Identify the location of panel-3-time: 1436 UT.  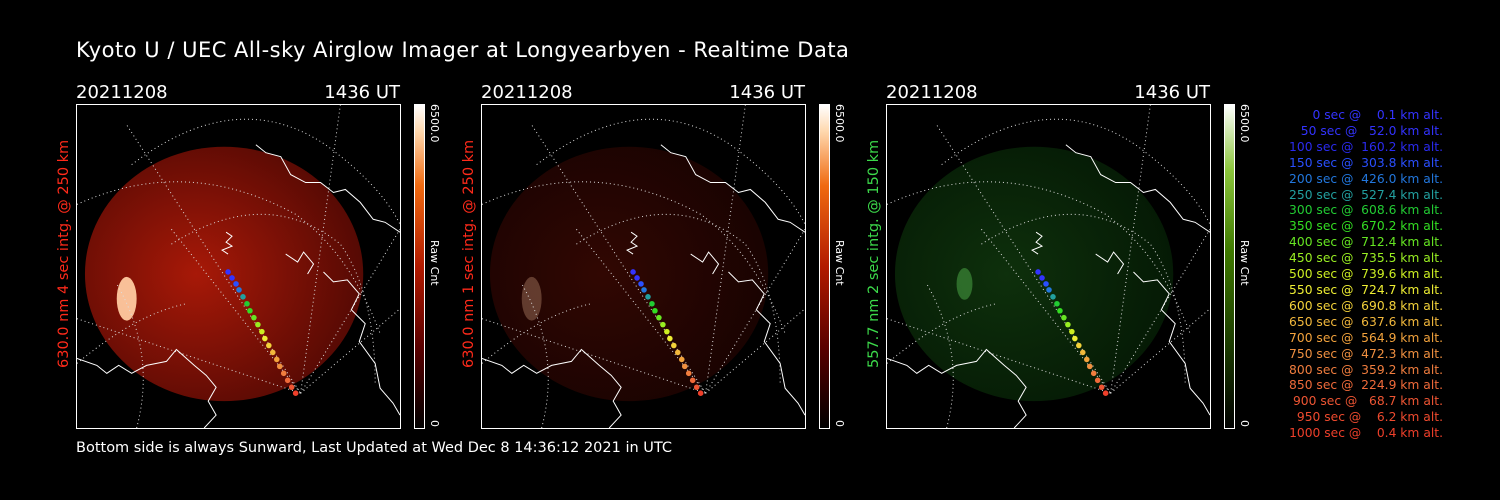
(1172, 92).